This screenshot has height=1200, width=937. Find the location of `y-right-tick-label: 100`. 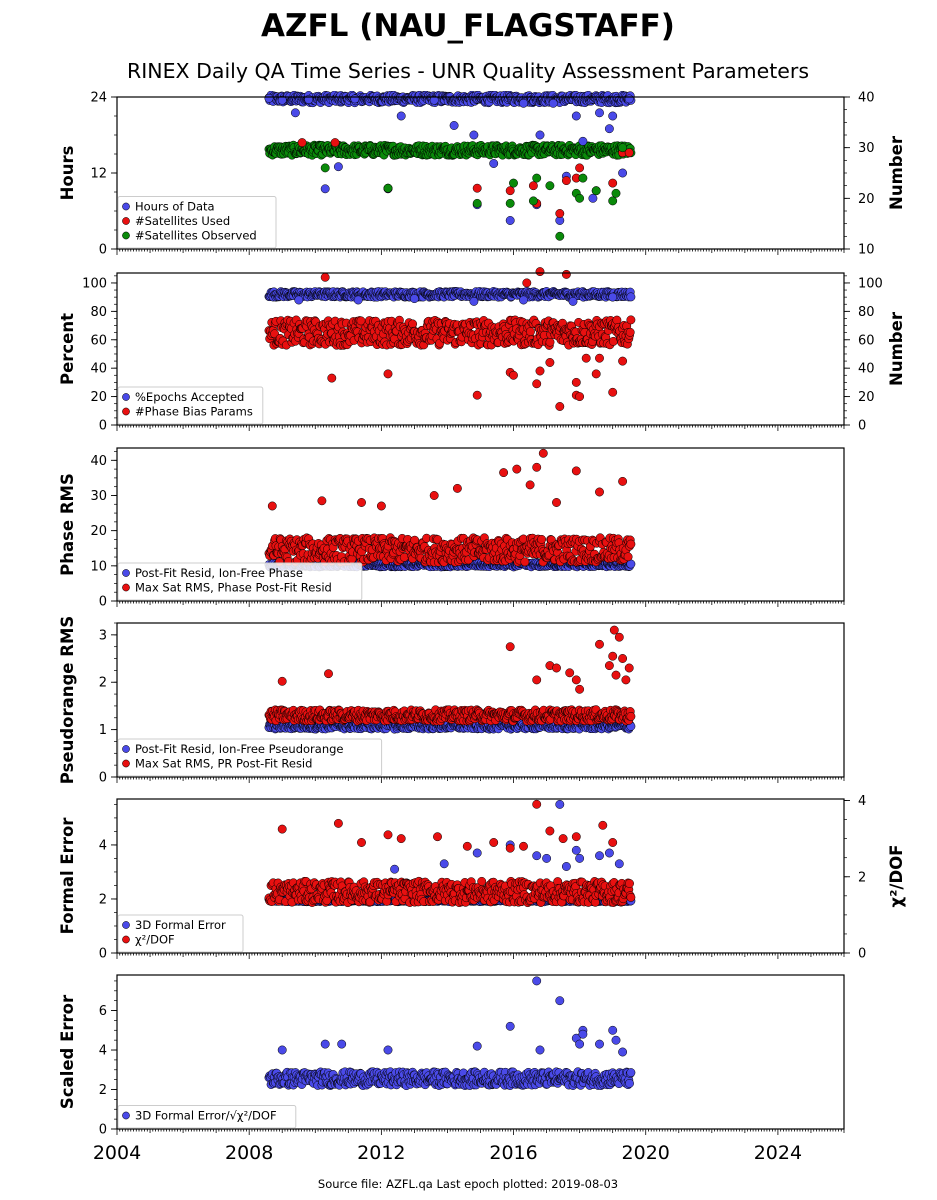

y-right-tick-label: 100 is located at coordinates (870, 283).